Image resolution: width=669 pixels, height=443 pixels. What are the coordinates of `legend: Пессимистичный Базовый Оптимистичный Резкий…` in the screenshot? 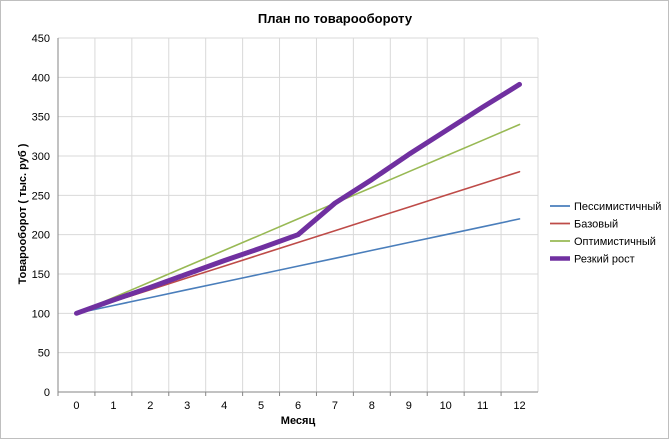 It's located at (605, 233).